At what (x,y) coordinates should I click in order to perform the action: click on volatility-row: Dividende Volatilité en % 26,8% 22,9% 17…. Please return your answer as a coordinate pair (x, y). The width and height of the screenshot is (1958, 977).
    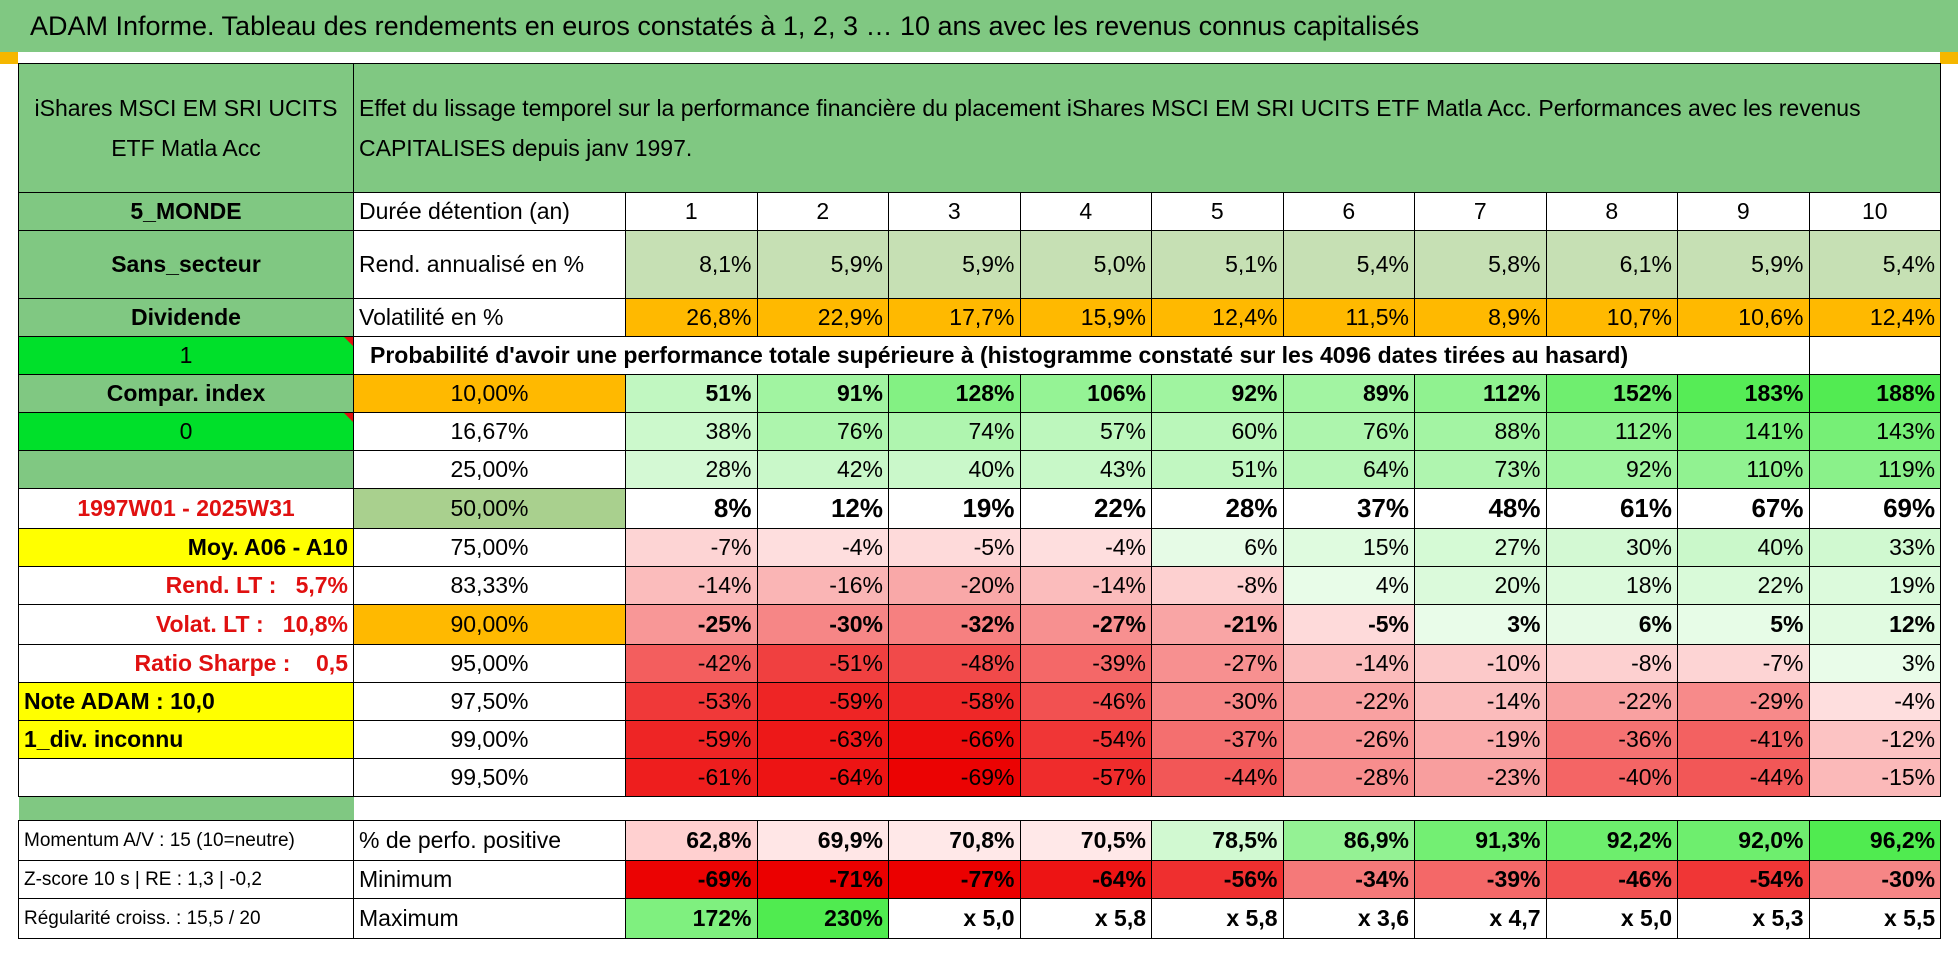
    Looking at the image, I should click on (980, 317).